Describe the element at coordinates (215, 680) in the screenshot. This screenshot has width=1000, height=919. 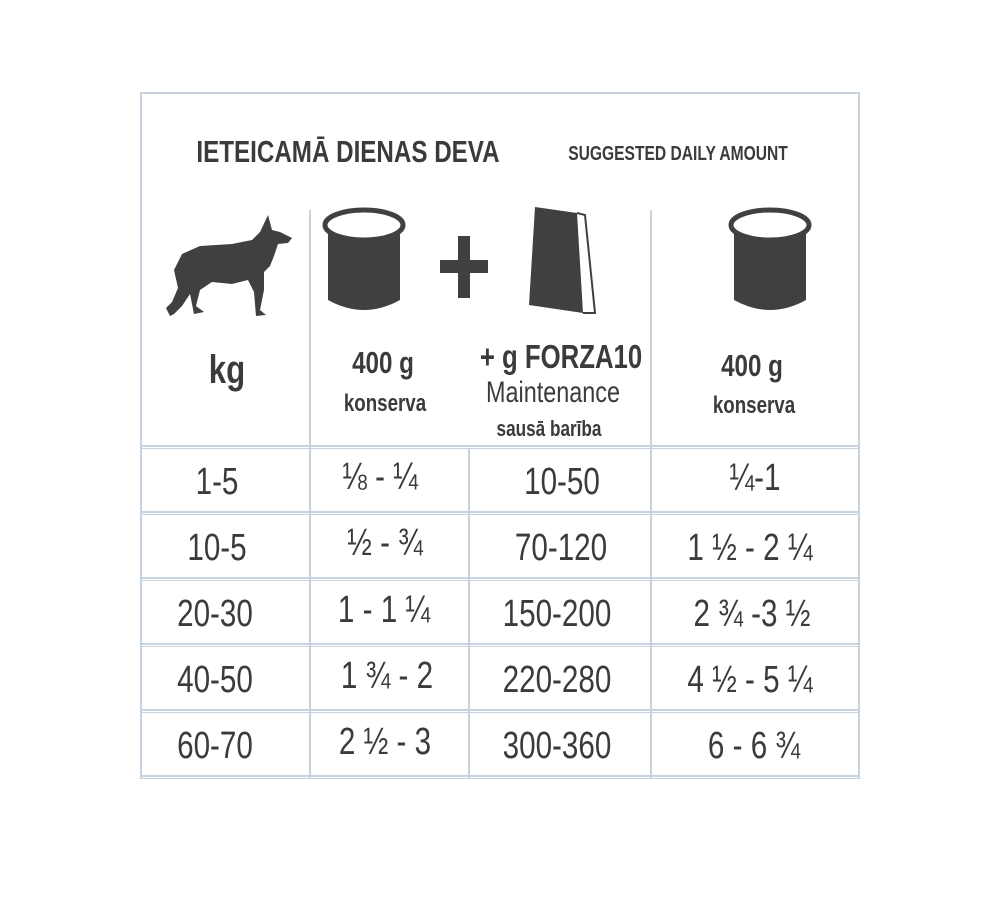
I see `cell-kg: 40-50` at that location.